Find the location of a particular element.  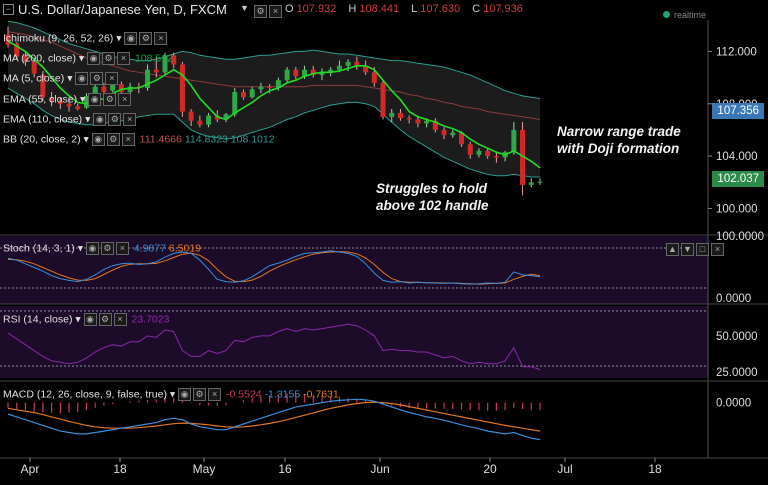

title-settings-icons: ⚙ × is located at coordinates (269, 11).